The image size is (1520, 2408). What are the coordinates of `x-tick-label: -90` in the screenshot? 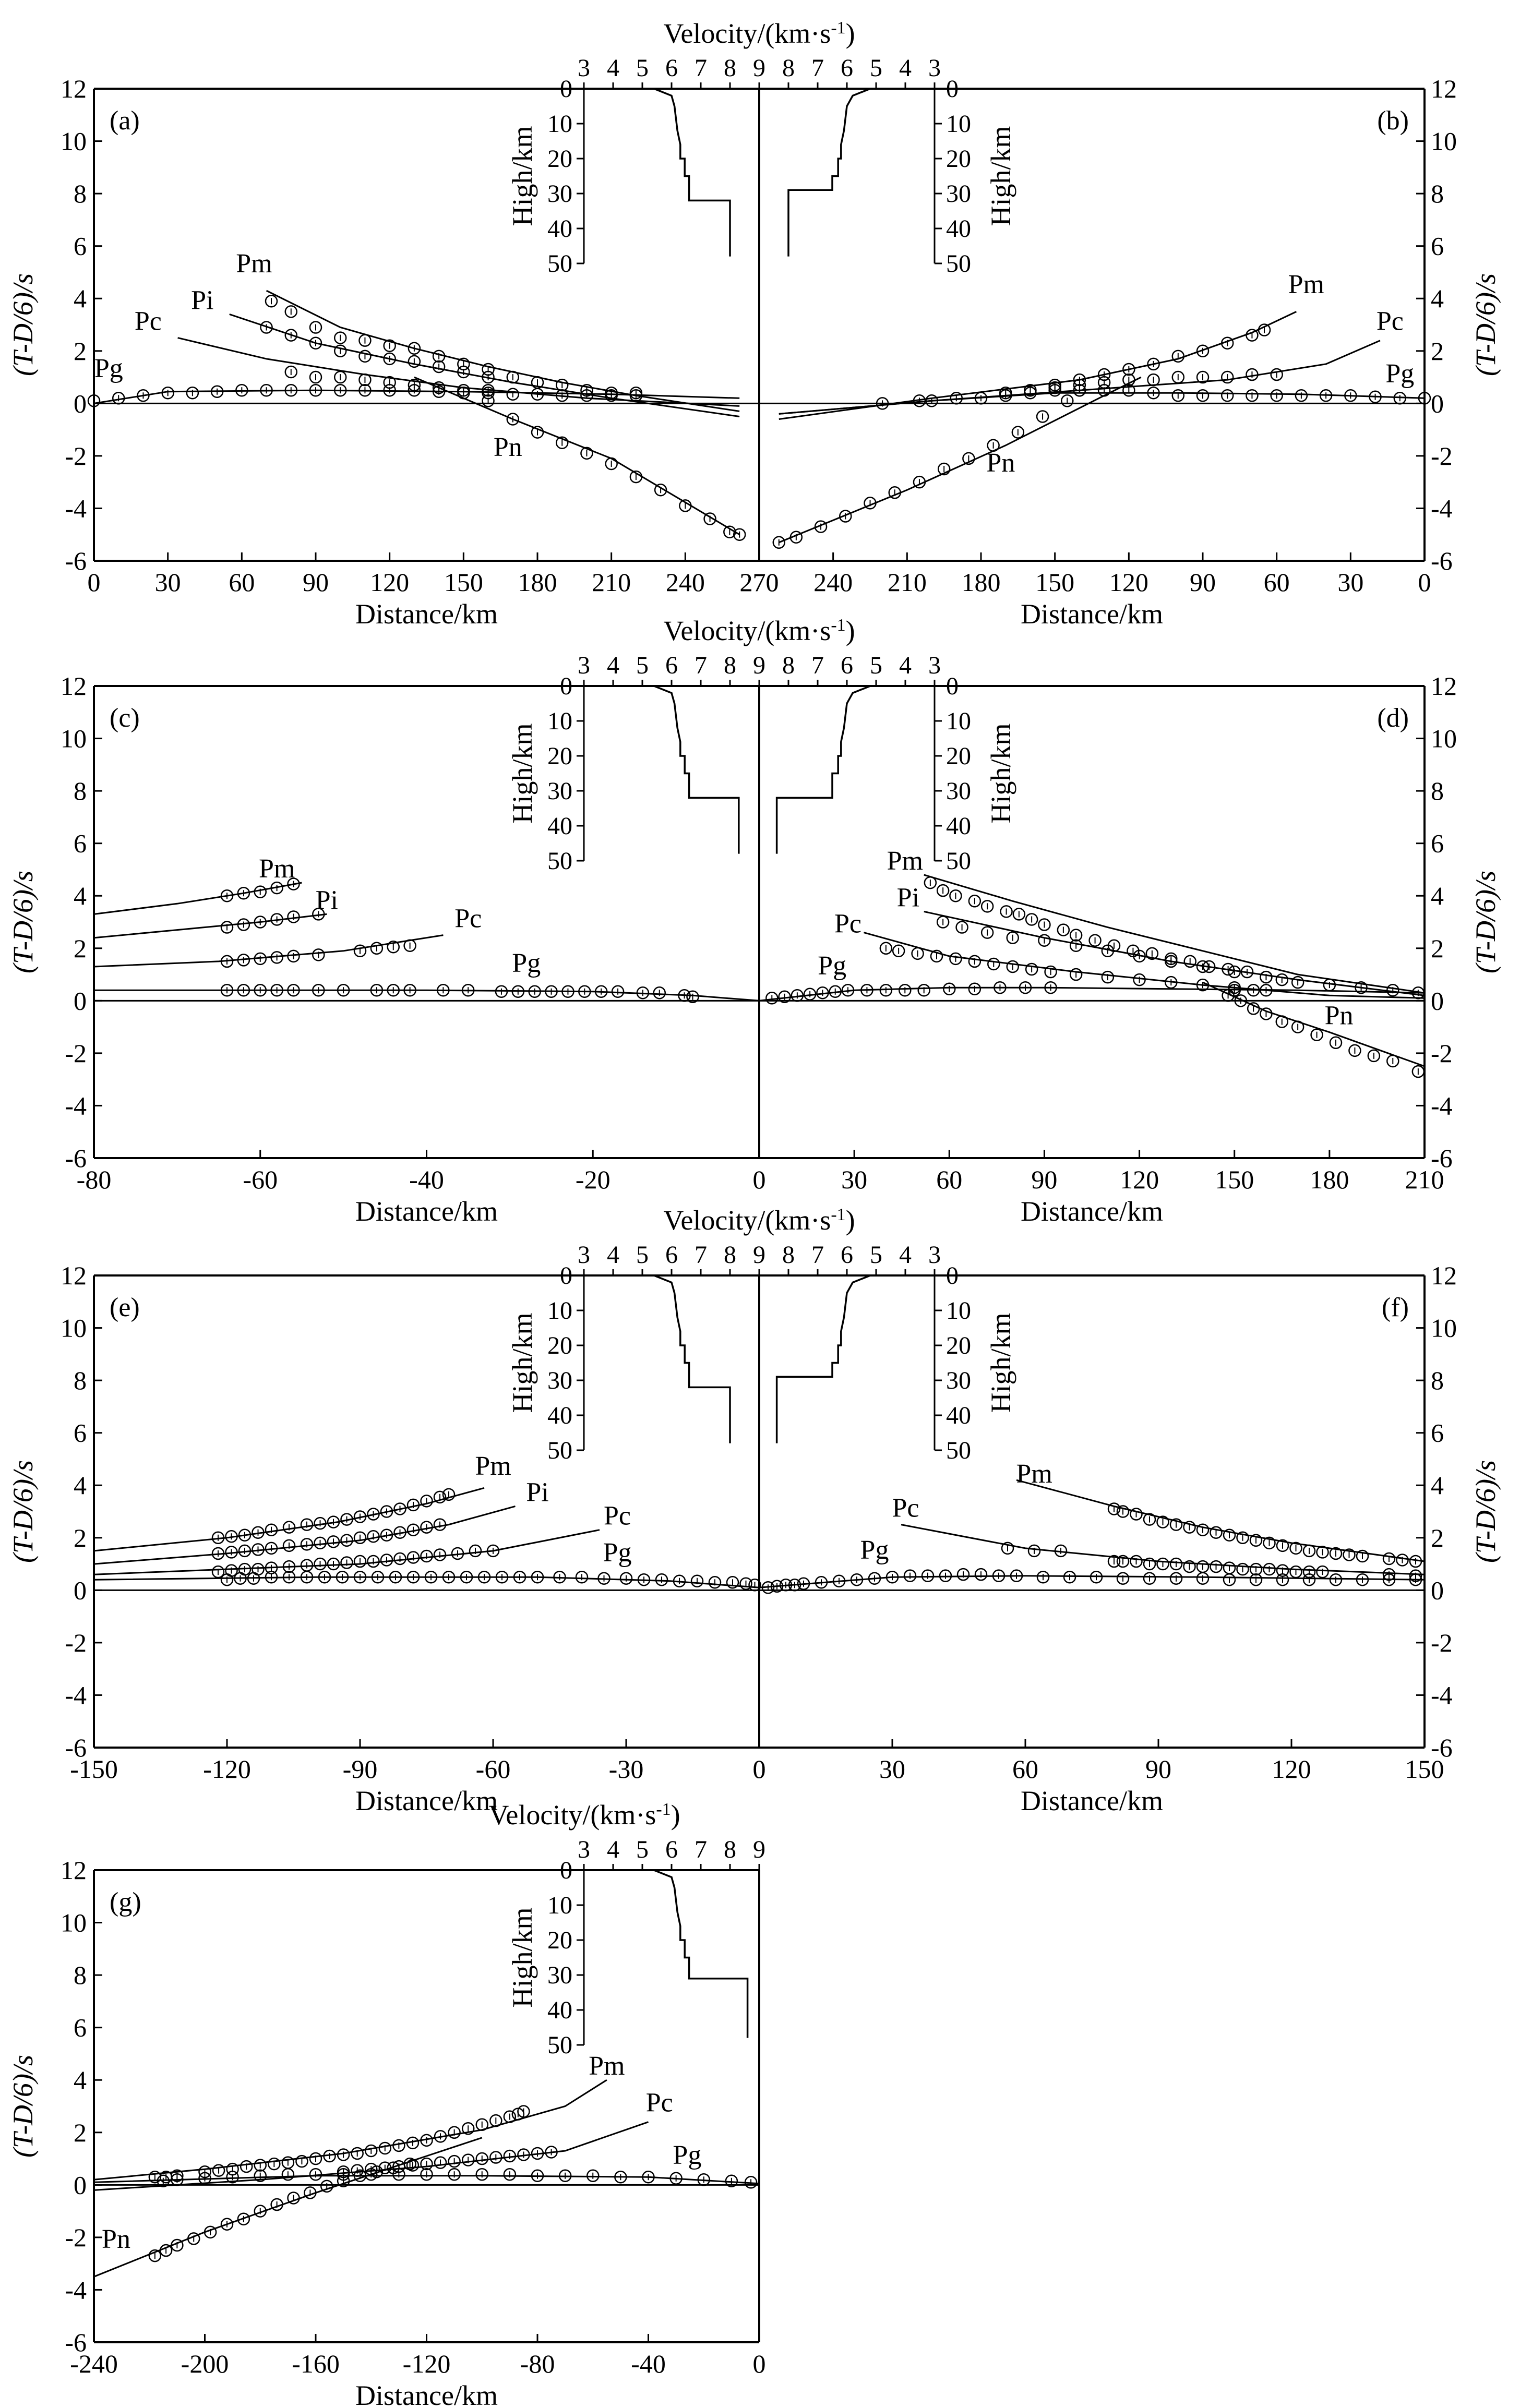 It's located at (360, 1769).